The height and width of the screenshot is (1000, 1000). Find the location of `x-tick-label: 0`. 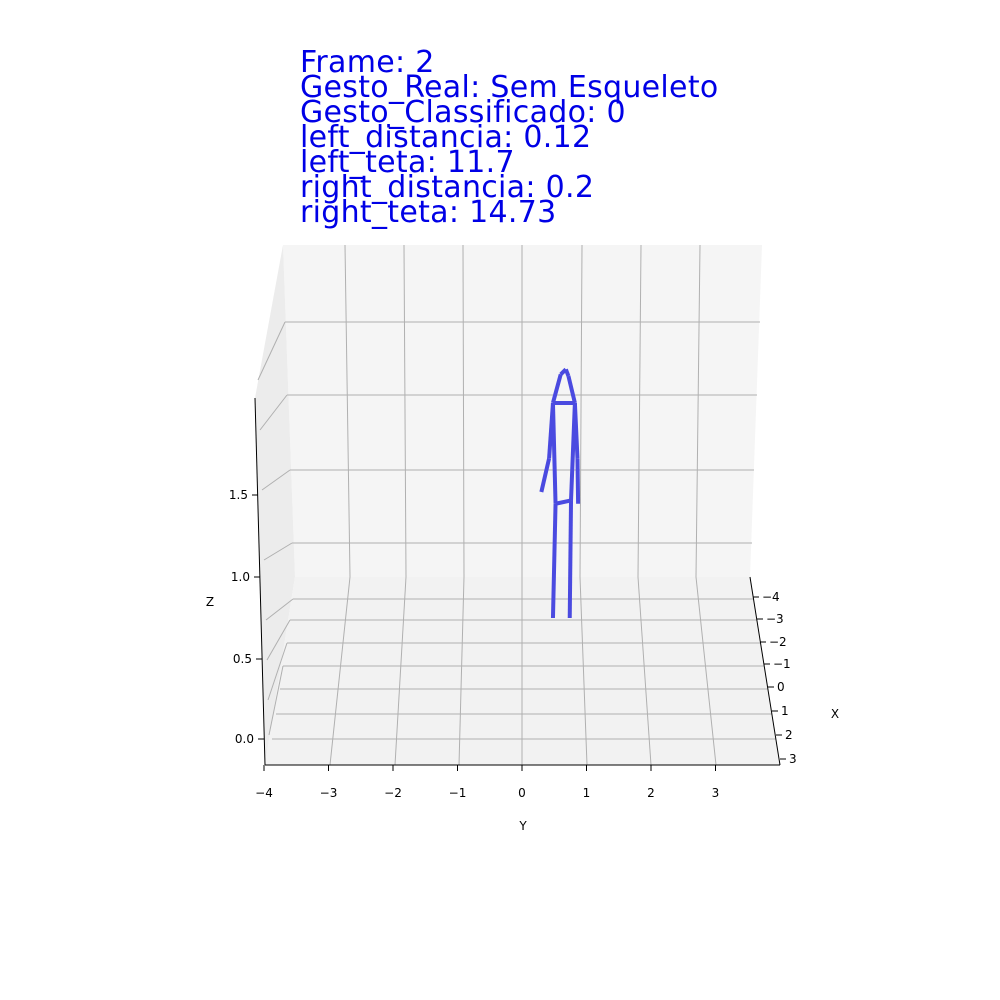

x-tick-label: 0 is located at coordinates (781, 687).